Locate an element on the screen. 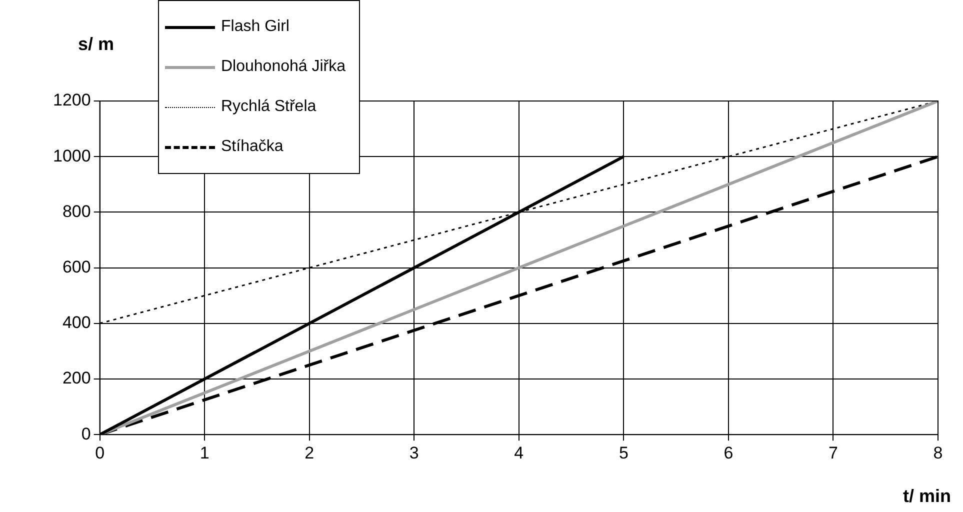 The image size is (963, 512). y-tick-label: 1200 is located at coordinates (71, 100).